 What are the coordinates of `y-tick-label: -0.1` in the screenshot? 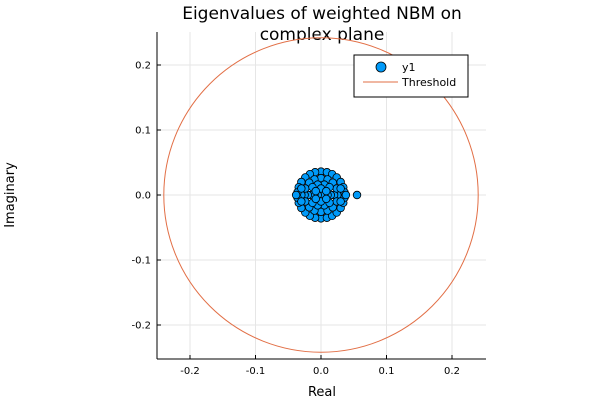 It's located at (141, 261).